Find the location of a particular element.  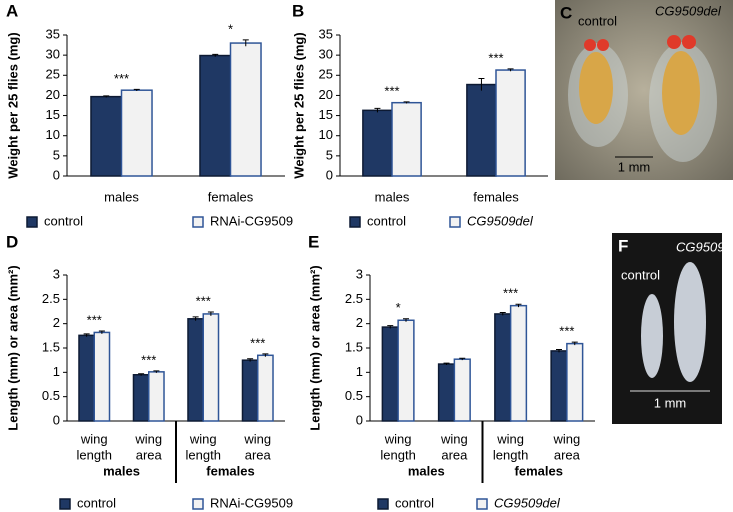

larva is located at coordinates (690, 322).